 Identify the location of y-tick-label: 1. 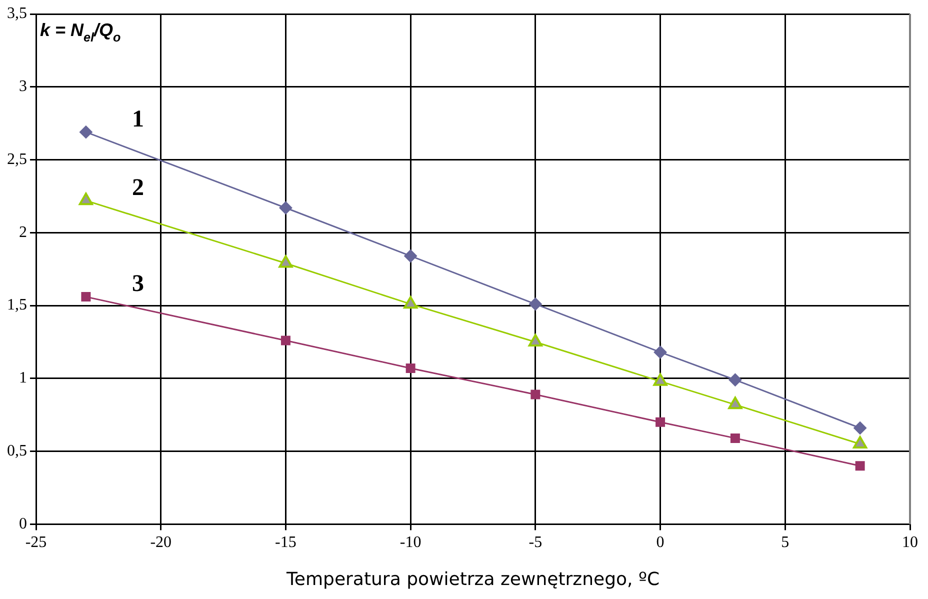
(23, 378).